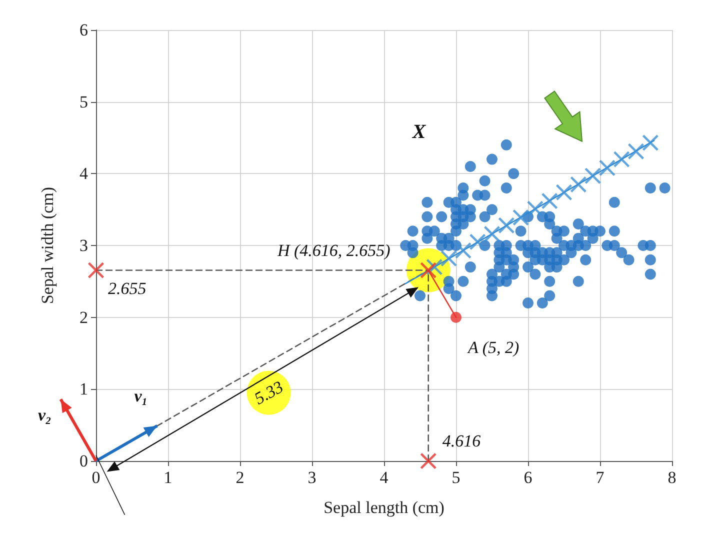  What do you see at coordinates (84, 30) in the screenshot?
I see `y-tick-label: 6` at bounding box center [84, 30].